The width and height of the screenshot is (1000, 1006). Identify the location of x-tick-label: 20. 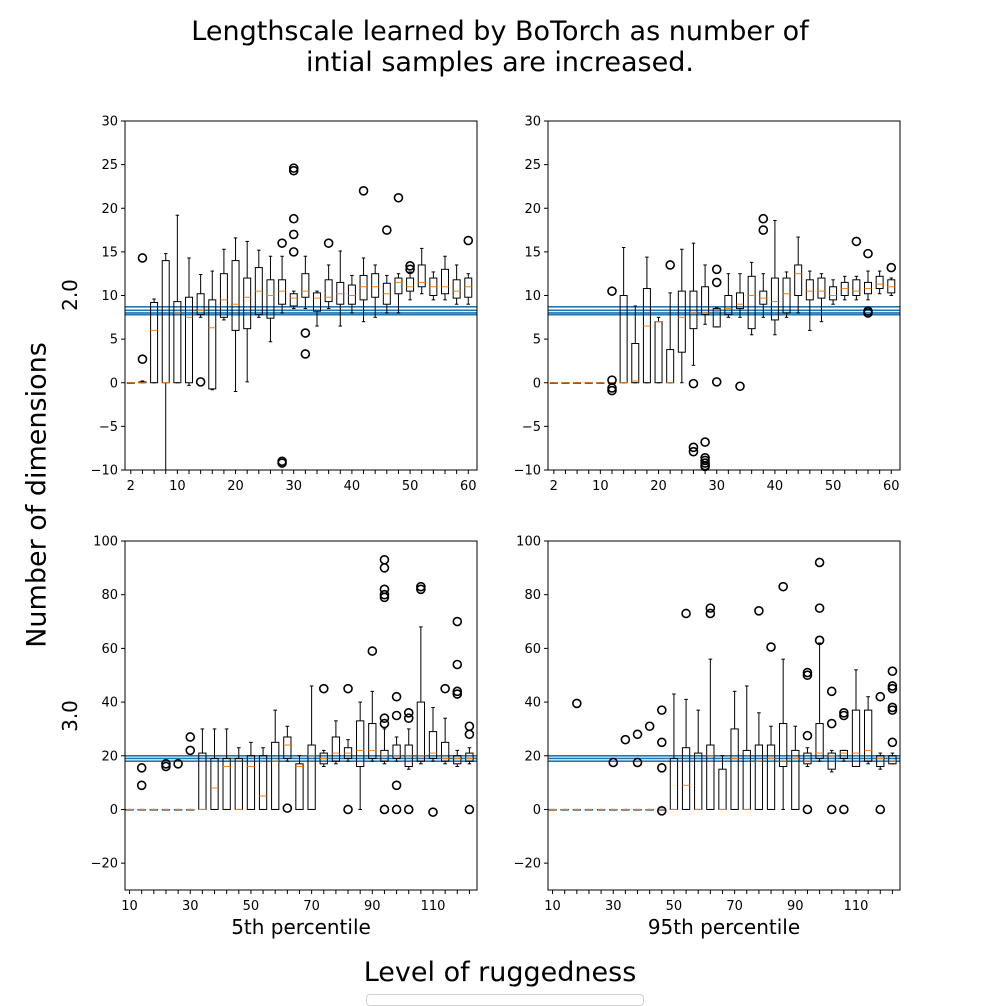
(658, 486).